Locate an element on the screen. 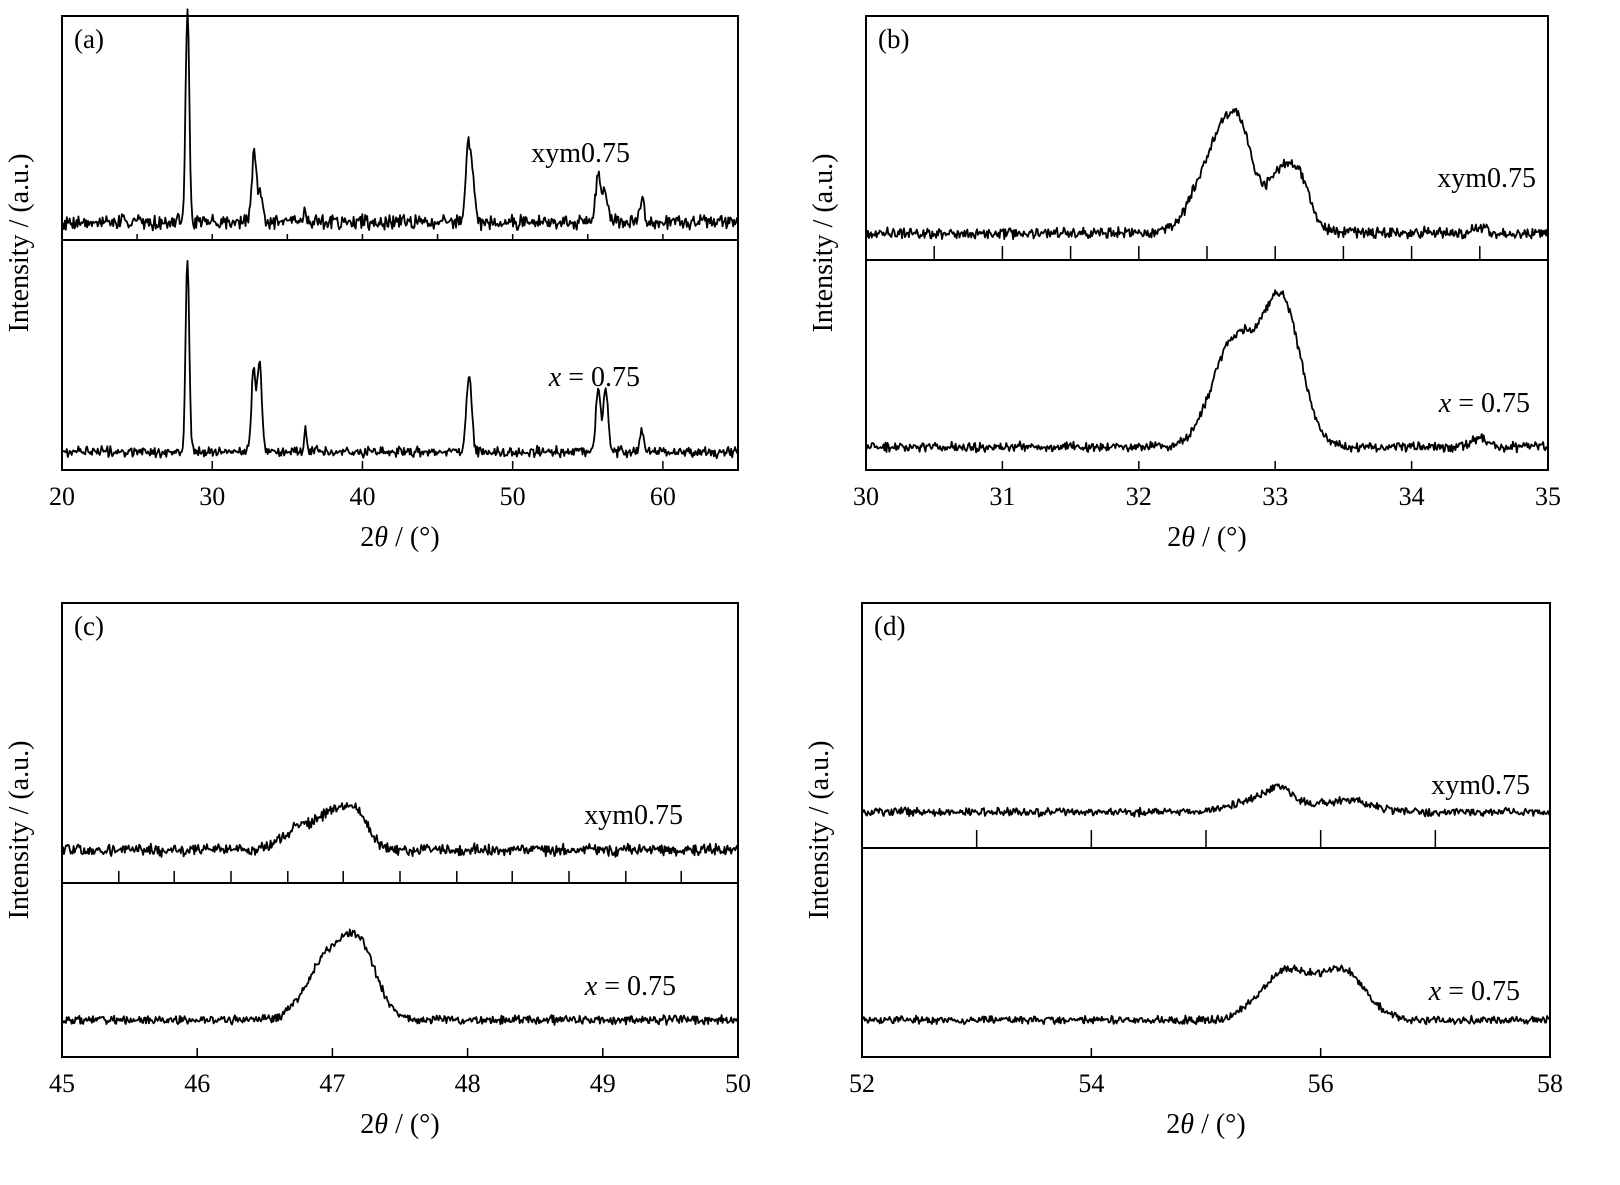  x-tick-label: 46 is located at coordinates (197, 1083).